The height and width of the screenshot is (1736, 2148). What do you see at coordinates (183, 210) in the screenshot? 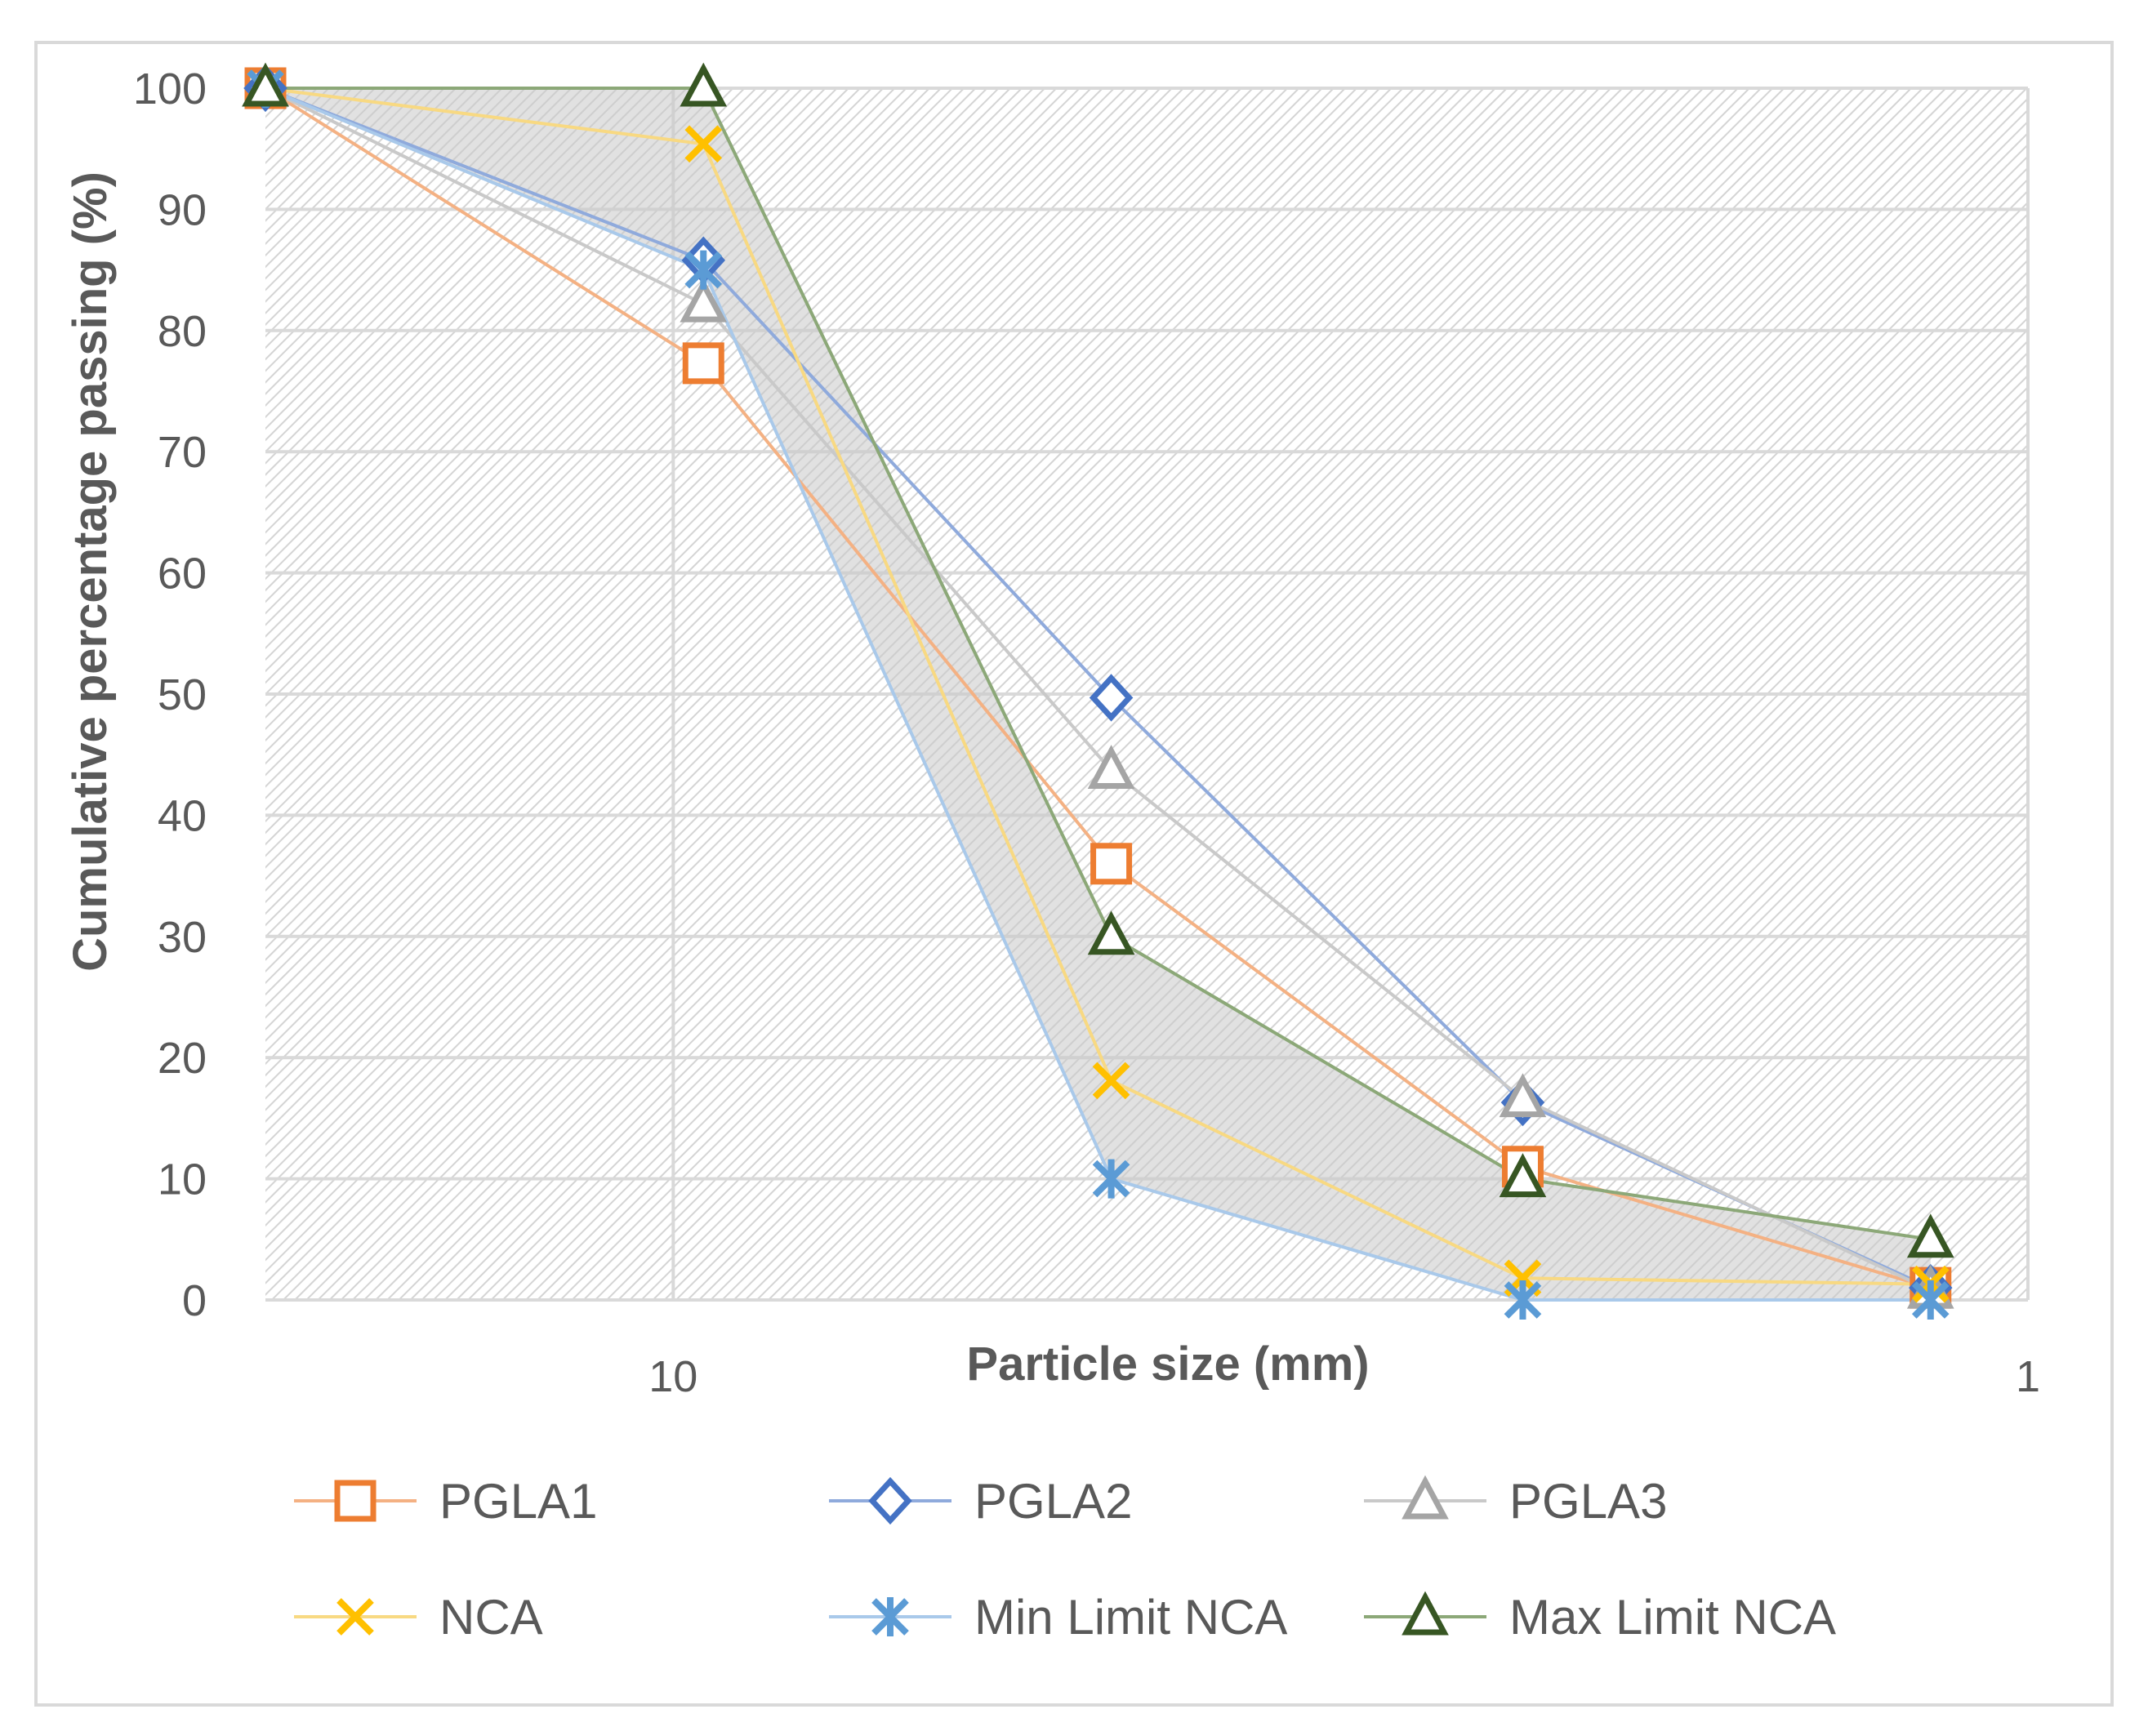
I see `y-tick-label: 90` at bounding box center [183, 210].